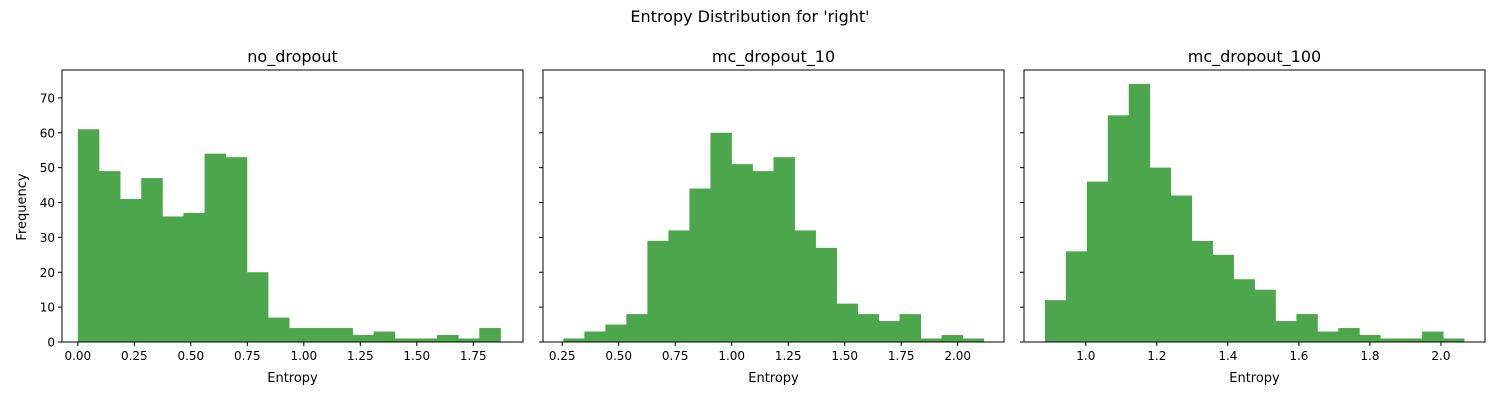 This screenshot has height=400, width=1500. Describe the element at coordinates (51, 343) in the screenshot. I see `y-tick-label: 0` at that location.